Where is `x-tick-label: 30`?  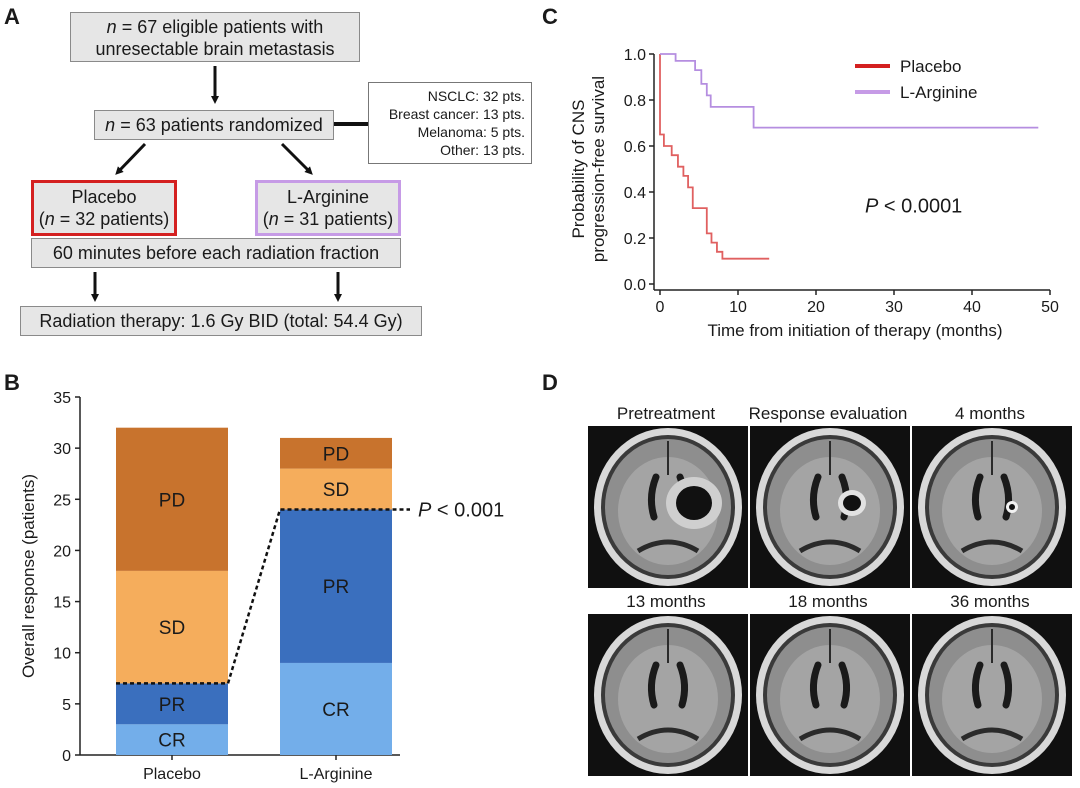 x-tick-label: 30 is located at coordinates (894, 307).